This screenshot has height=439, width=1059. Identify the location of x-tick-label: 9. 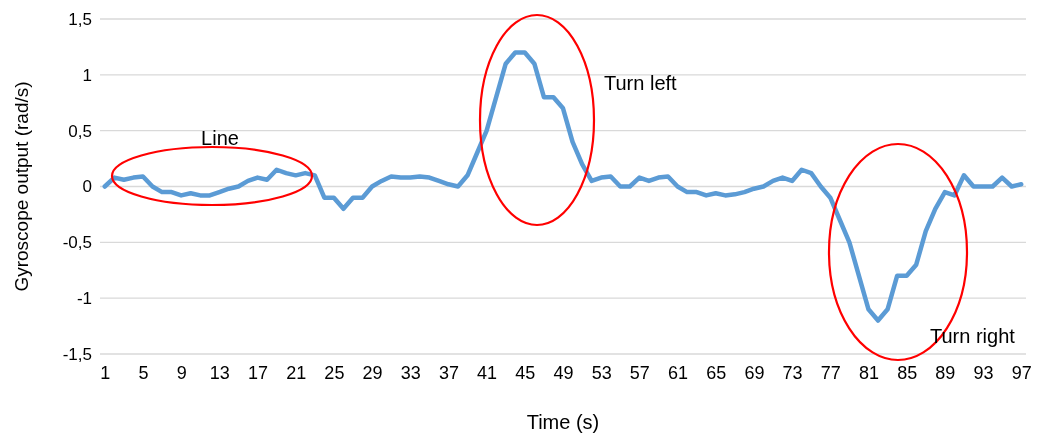
(181, 372).